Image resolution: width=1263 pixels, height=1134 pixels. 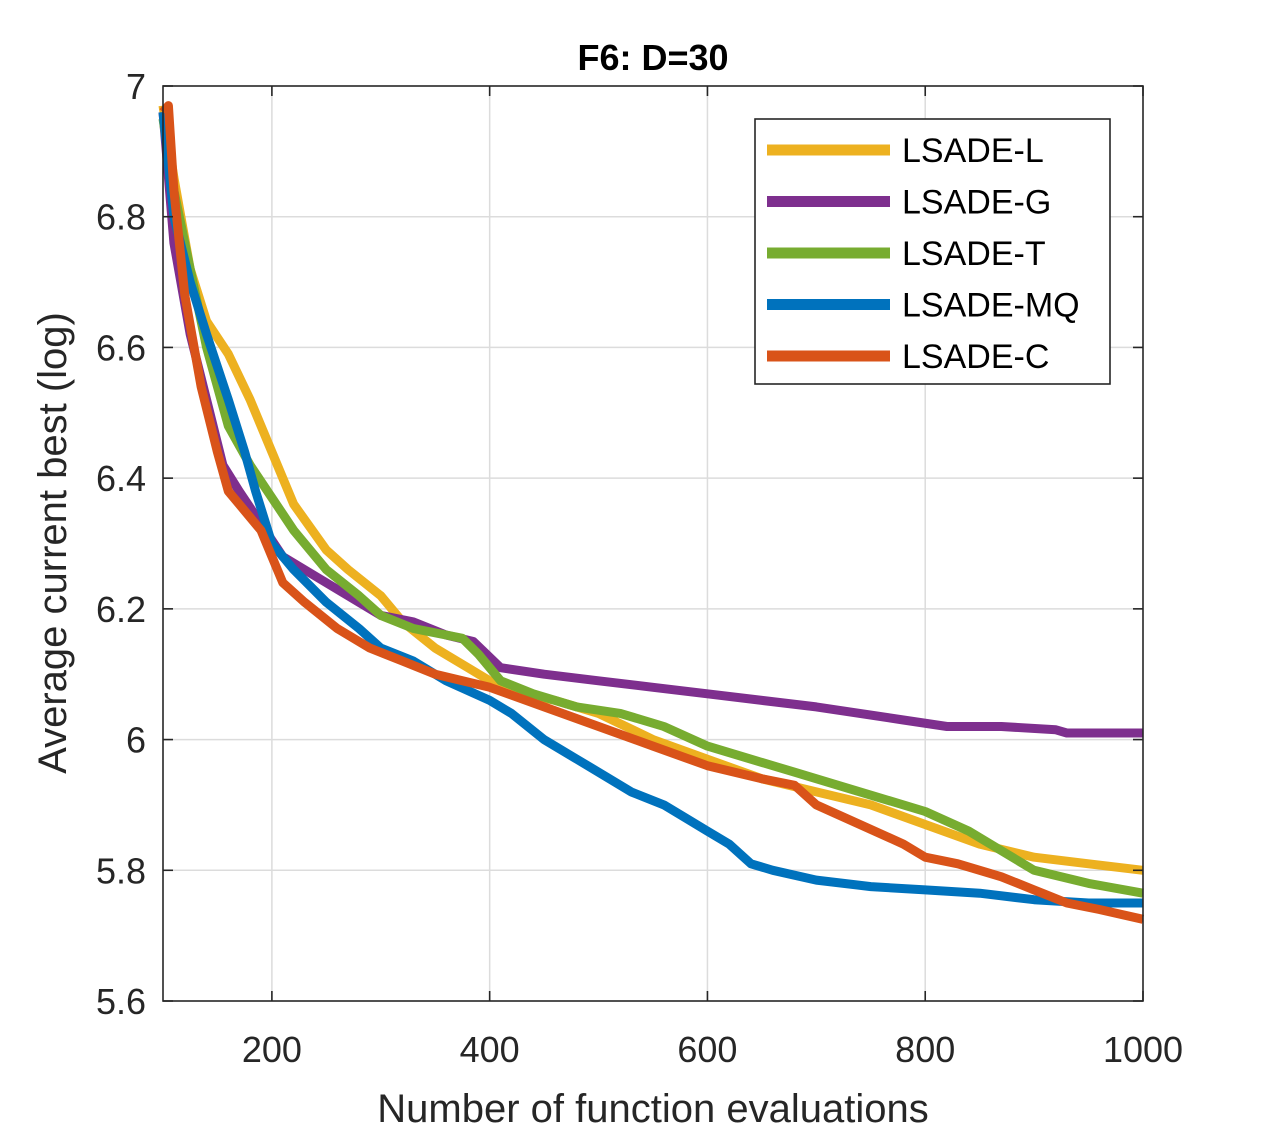 What do you see at coordinates (652, 1109) in the screenshot?
I see `x-axis-label: Number of function evaluations` at bounding box center [652, 1109].